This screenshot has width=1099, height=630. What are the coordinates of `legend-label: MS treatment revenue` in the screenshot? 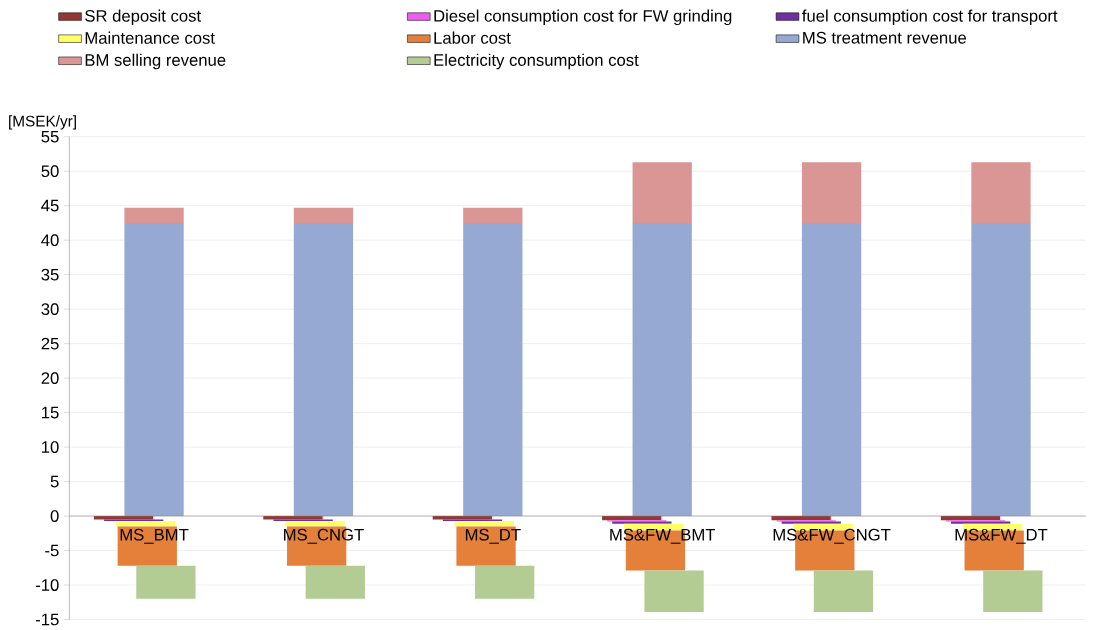 It's located at (885, 37).